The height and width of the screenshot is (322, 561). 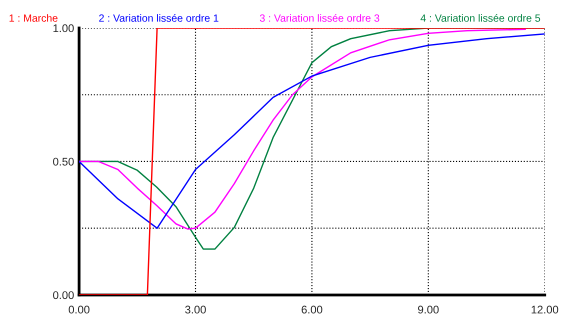 I want to click on y-tick-label: 0.00, so click(x=63, y=295).